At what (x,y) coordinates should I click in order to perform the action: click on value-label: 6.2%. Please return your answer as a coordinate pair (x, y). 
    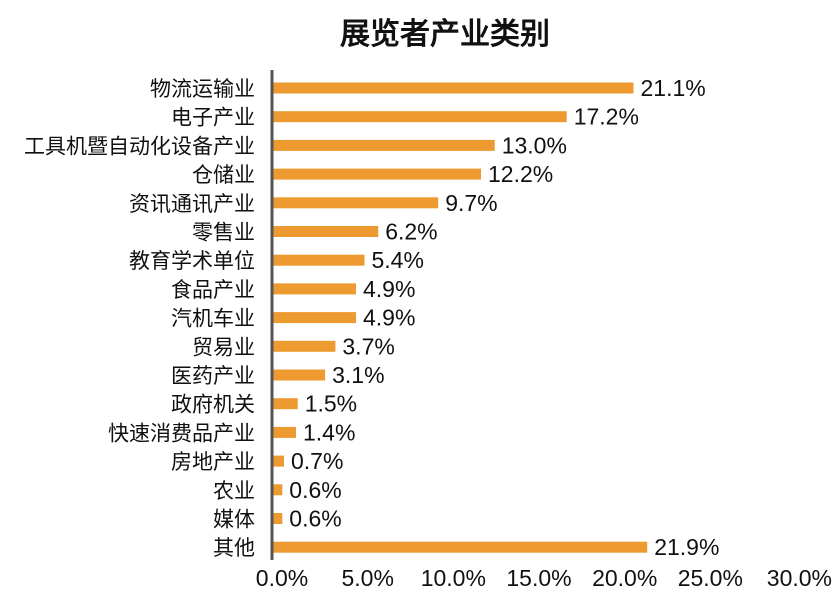
    Looking at the image, I should click on (411, 232).